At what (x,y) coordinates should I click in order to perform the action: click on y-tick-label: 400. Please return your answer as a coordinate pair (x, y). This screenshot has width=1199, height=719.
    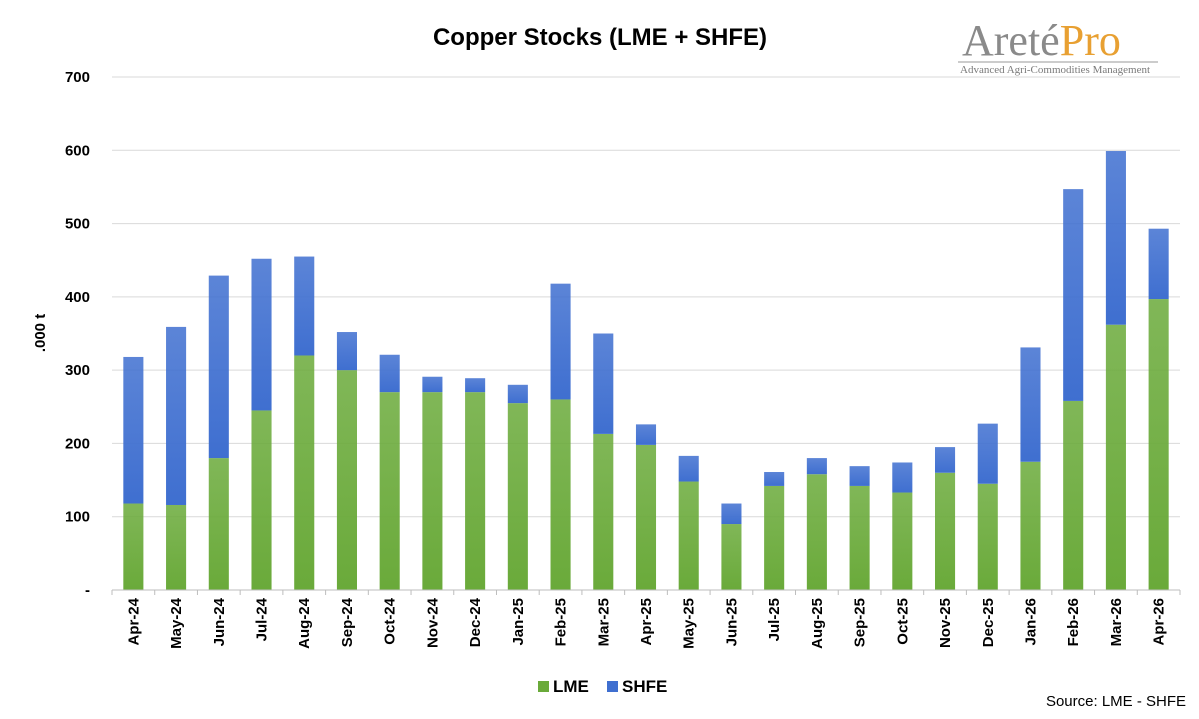
    Looking at the image, I should click on (77, 297).